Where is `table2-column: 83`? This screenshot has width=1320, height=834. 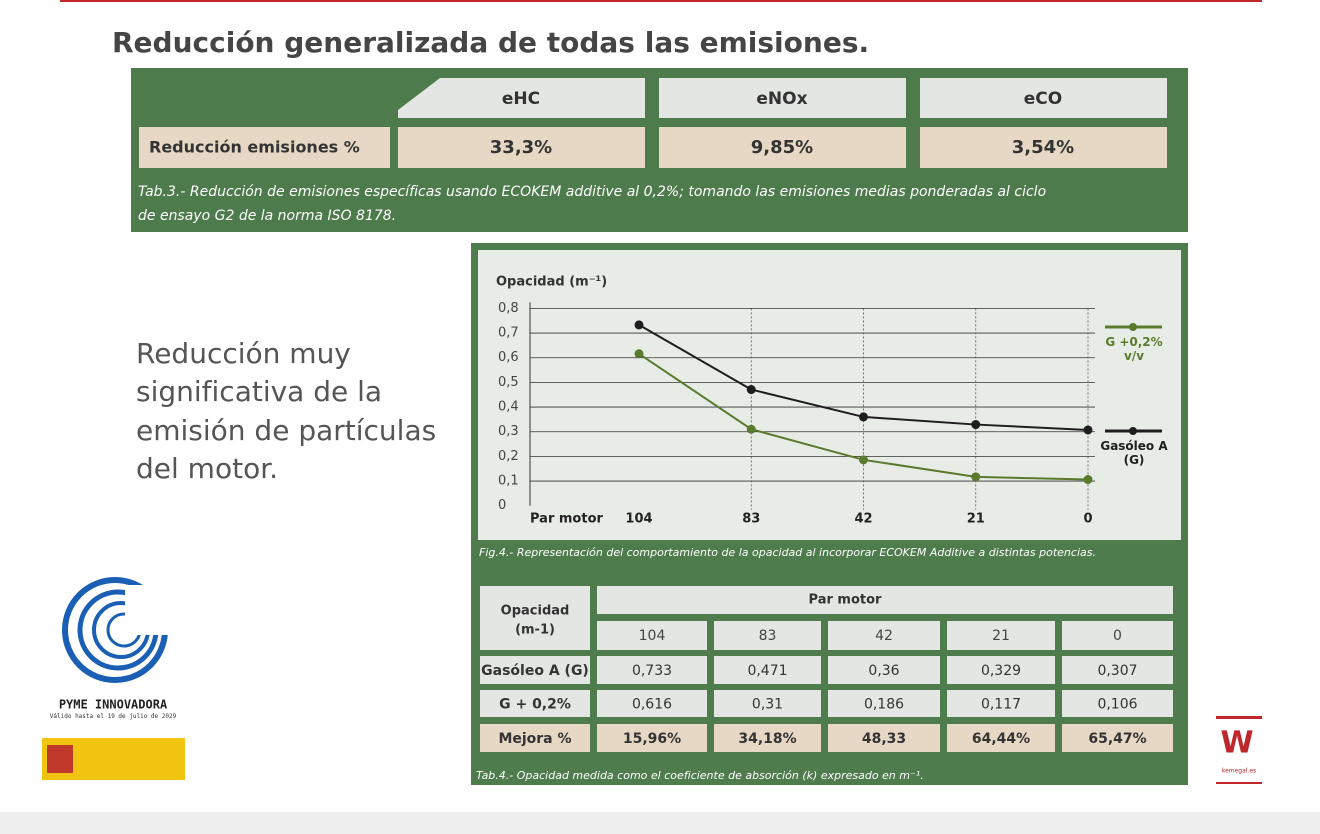
table2-column: 83 is located at coordinates (768, 636).